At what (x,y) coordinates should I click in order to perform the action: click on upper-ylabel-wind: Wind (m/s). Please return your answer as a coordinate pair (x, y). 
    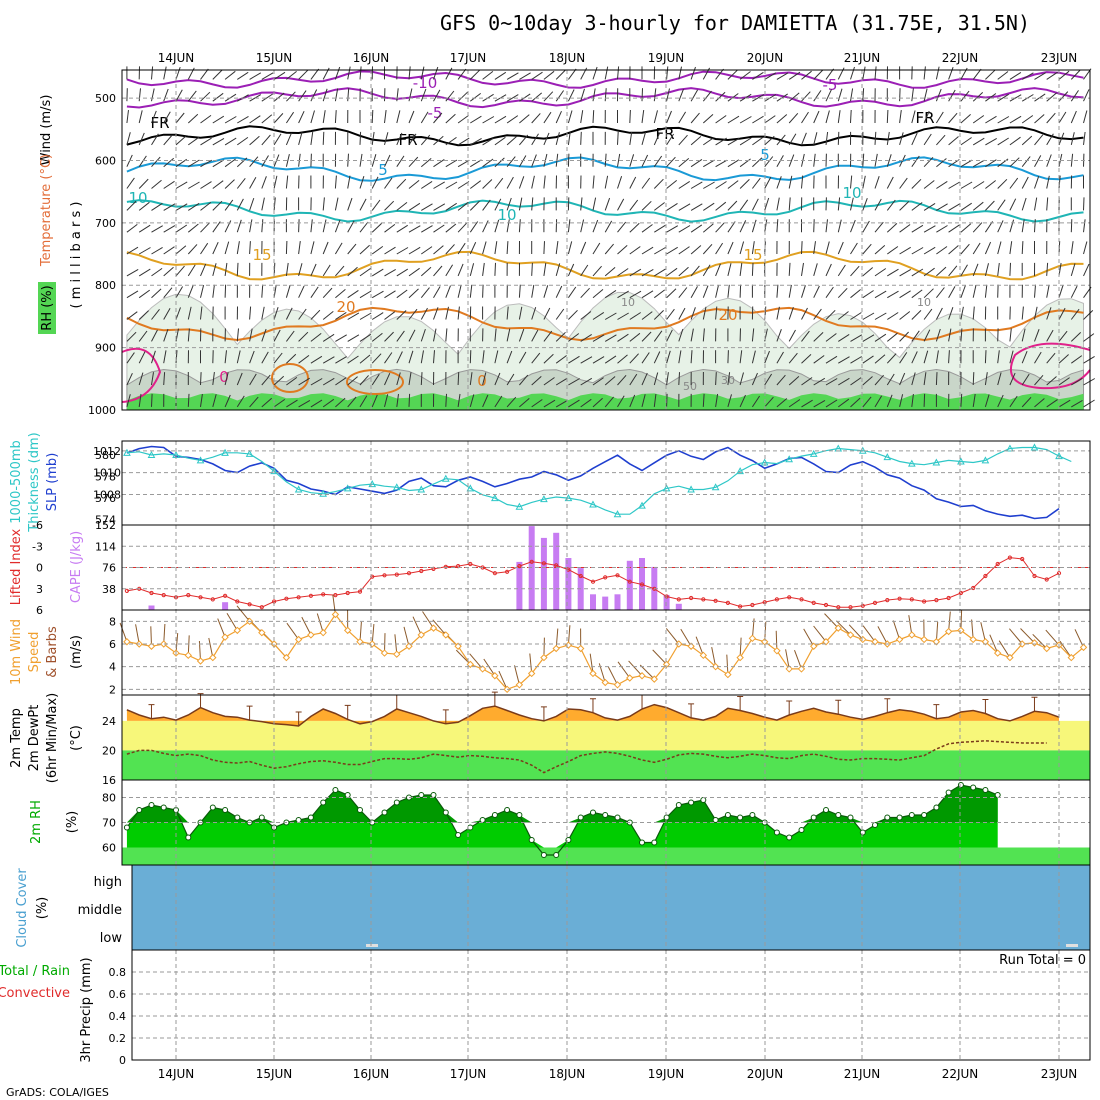
    Looking at the image, I should click on (46, 130).